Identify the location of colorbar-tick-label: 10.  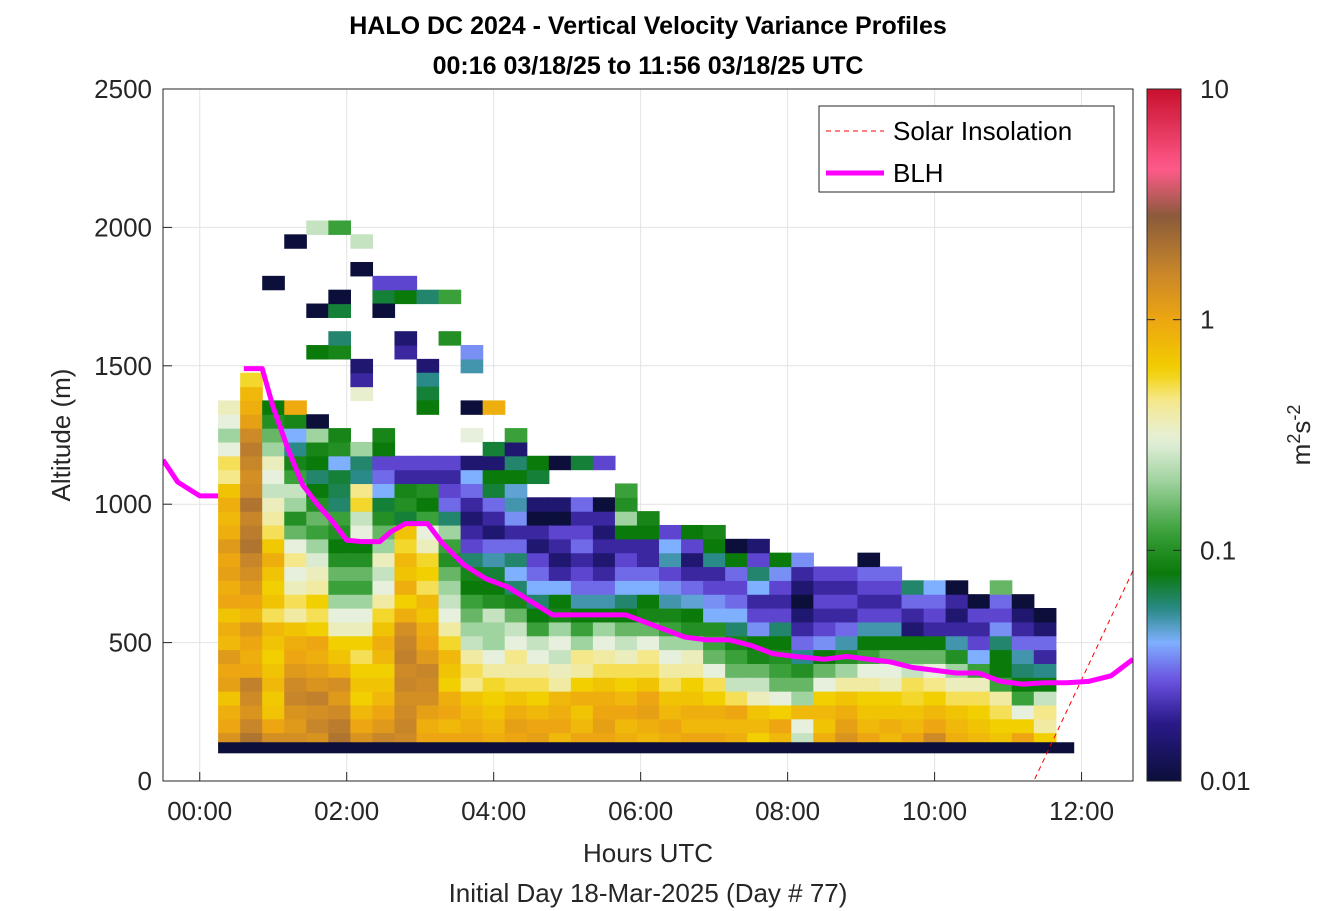
(1214, 89).